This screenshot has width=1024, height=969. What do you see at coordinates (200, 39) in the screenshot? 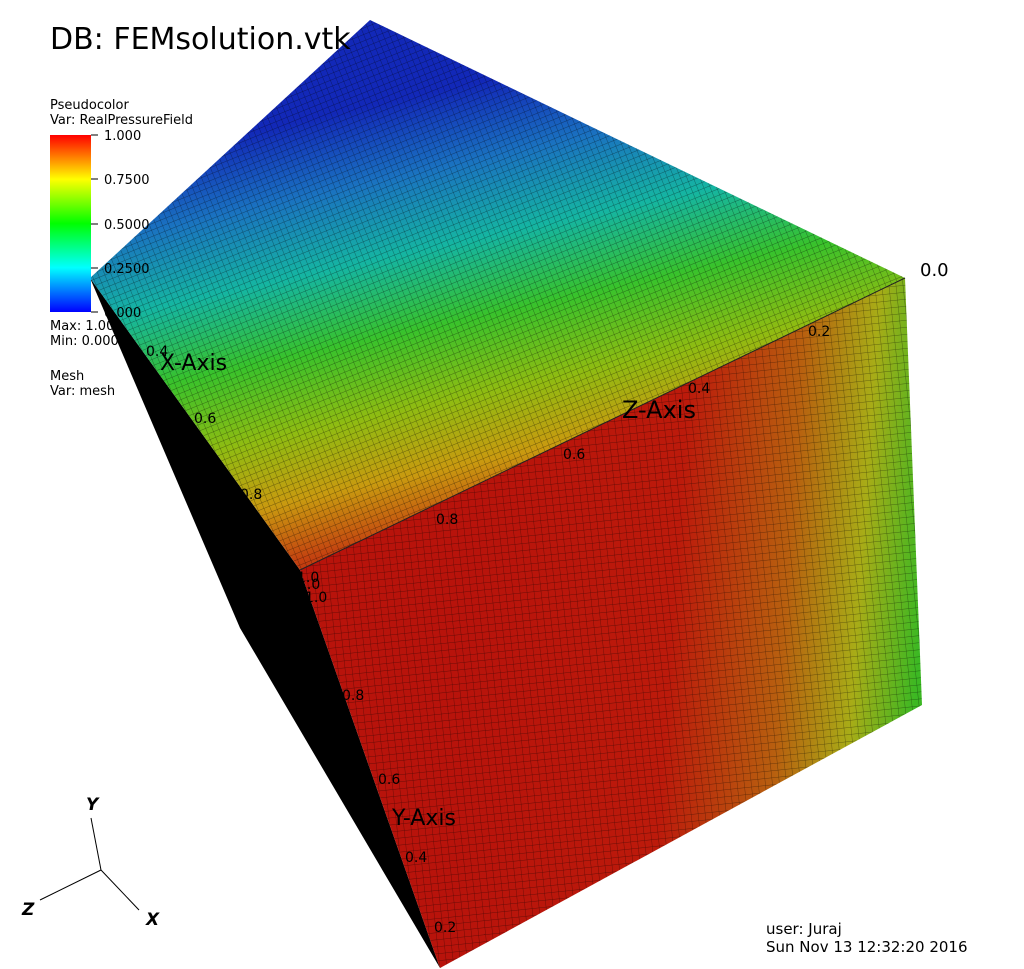
I see `database-title: DB: FEMsolution.vtk` at bounding box center [200, 39].